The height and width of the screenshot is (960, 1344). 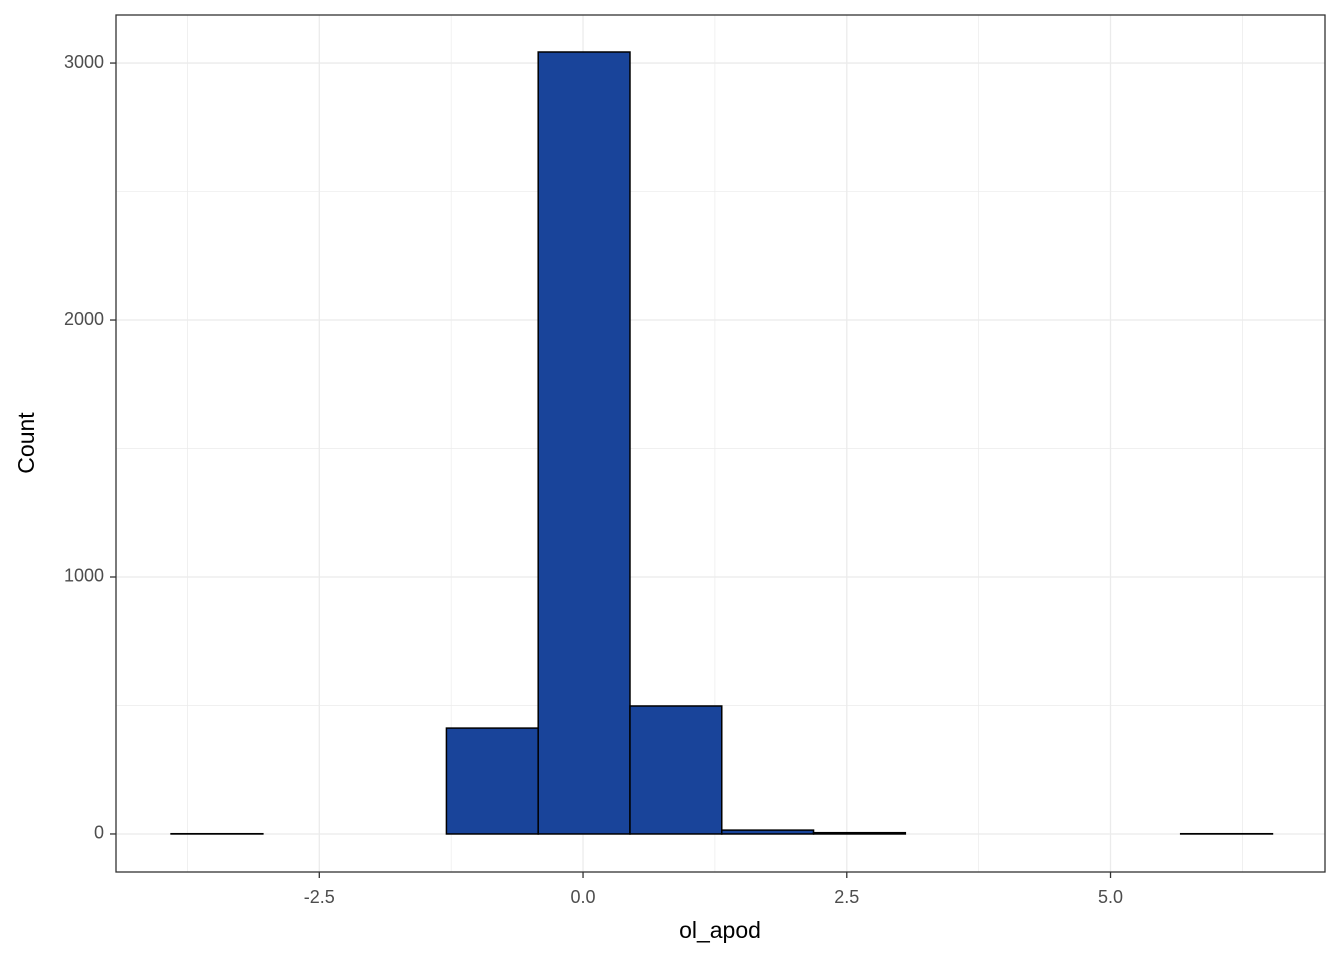 What do you see at coordinates (84, 576) in the screenshot?
I see `y-tick-label: 1000` at bounding box center [84, 576].